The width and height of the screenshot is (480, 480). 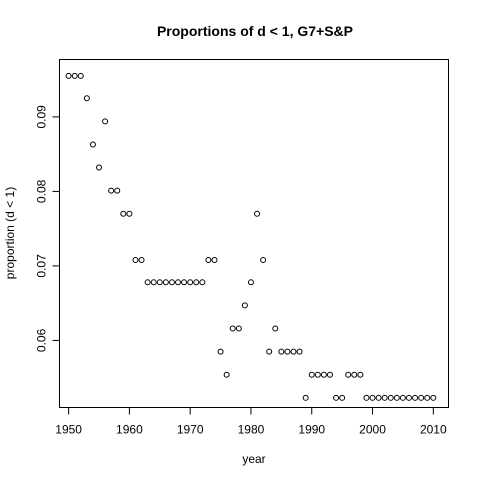 What do you see at coordinates (251, 430) in the screenshot?
I see `x-tick-label: 1980` at bounding box center [251, 430].